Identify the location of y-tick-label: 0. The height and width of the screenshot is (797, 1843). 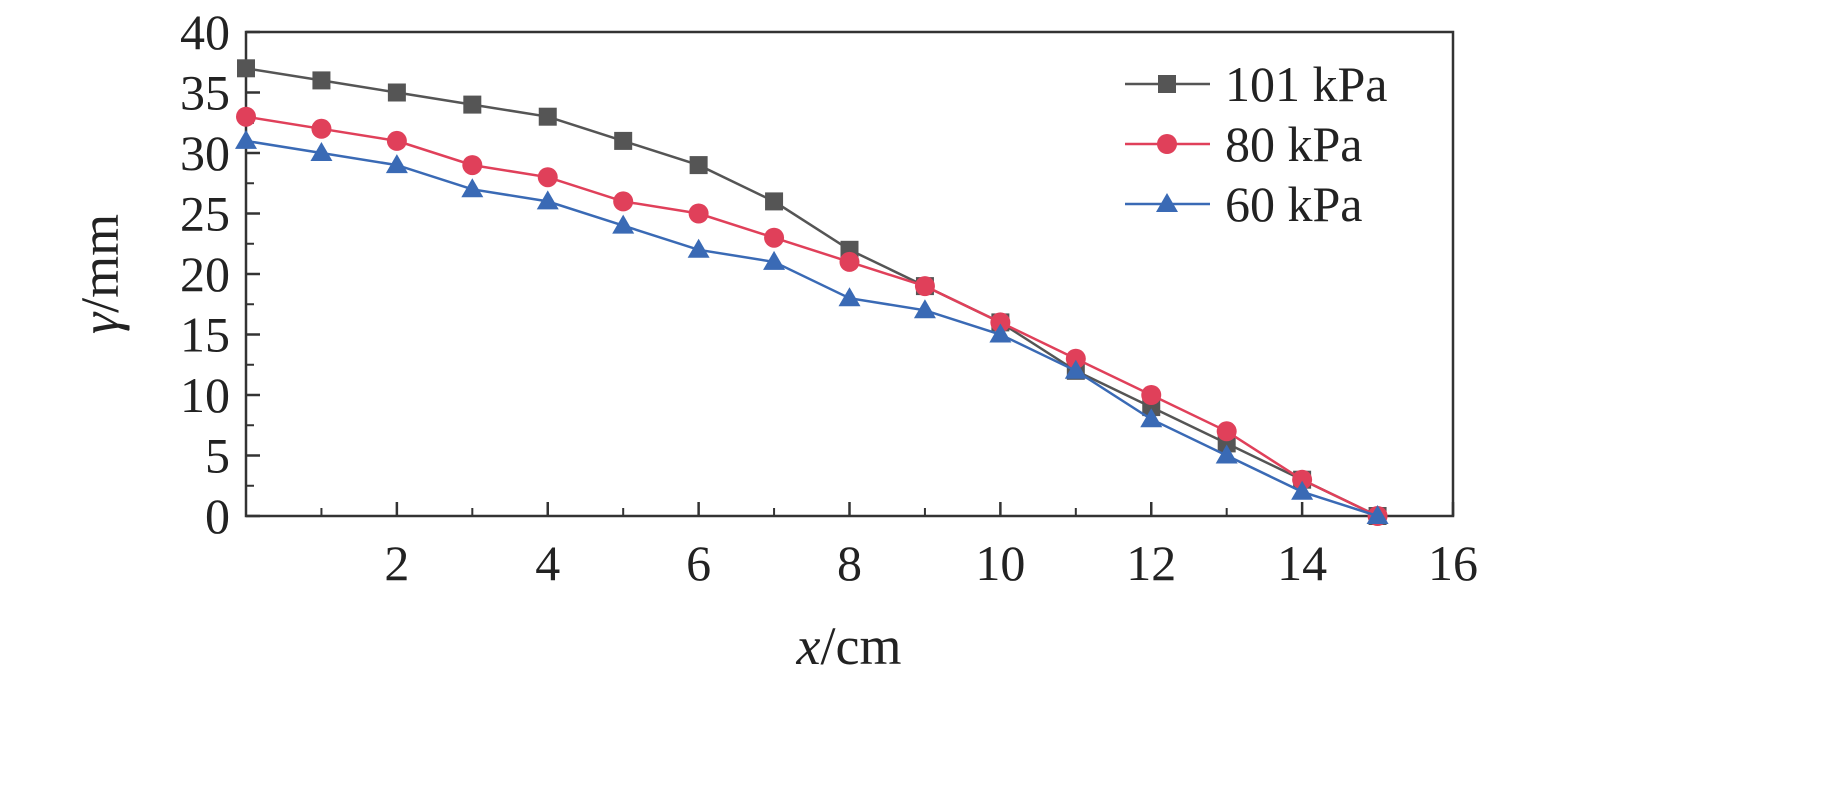
(217, 516).